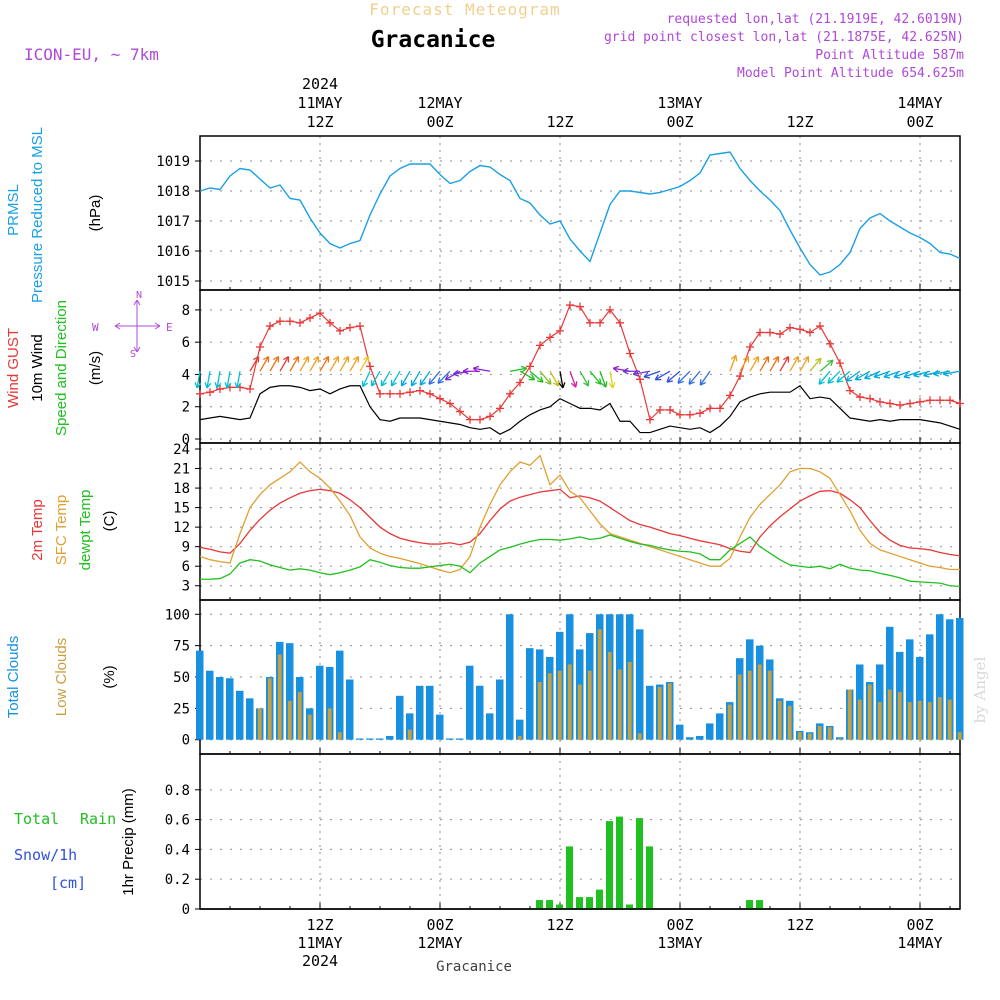  I want to click on time-label-top: 00Z, so click(439, 122).